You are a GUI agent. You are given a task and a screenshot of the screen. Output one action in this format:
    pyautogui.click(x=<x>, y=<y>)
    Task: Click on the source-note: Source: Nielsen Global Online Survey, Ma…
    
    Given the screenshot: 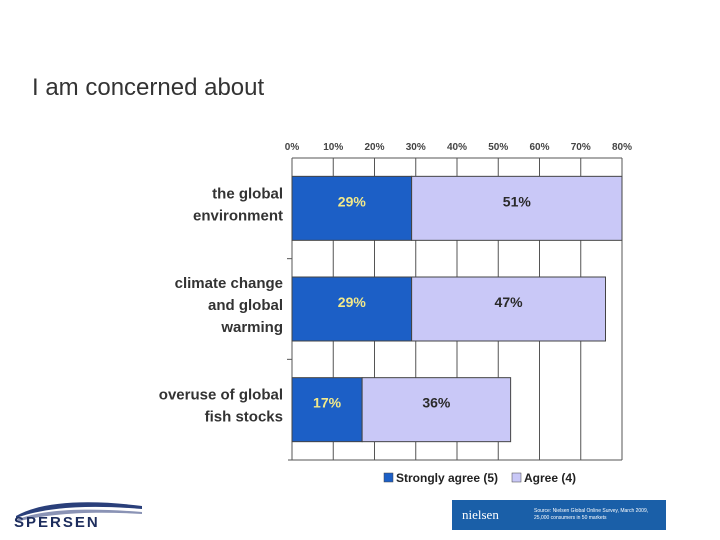 What is the action you would take?
    pyautogui.click(x=591, y=514)
    